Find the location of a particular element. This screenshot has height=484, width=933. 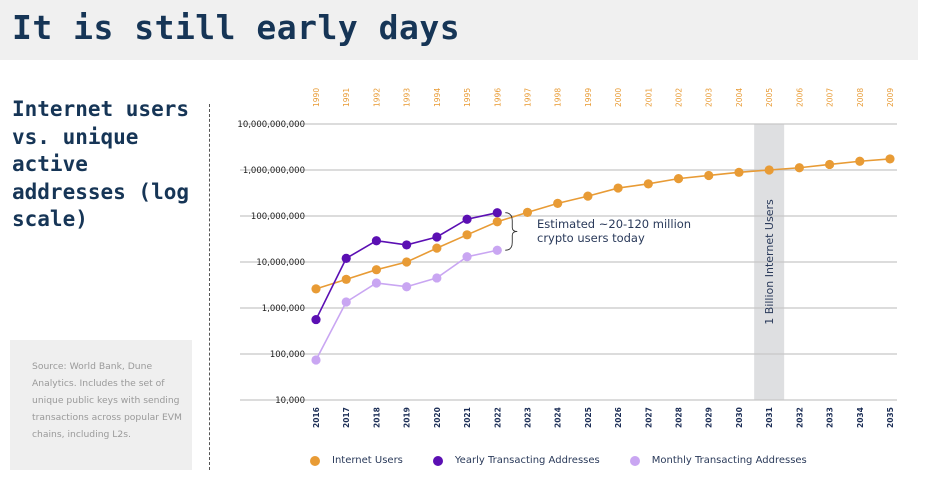

y-tick-label: 10,000,000,000 is located at coordinates (271, 125).